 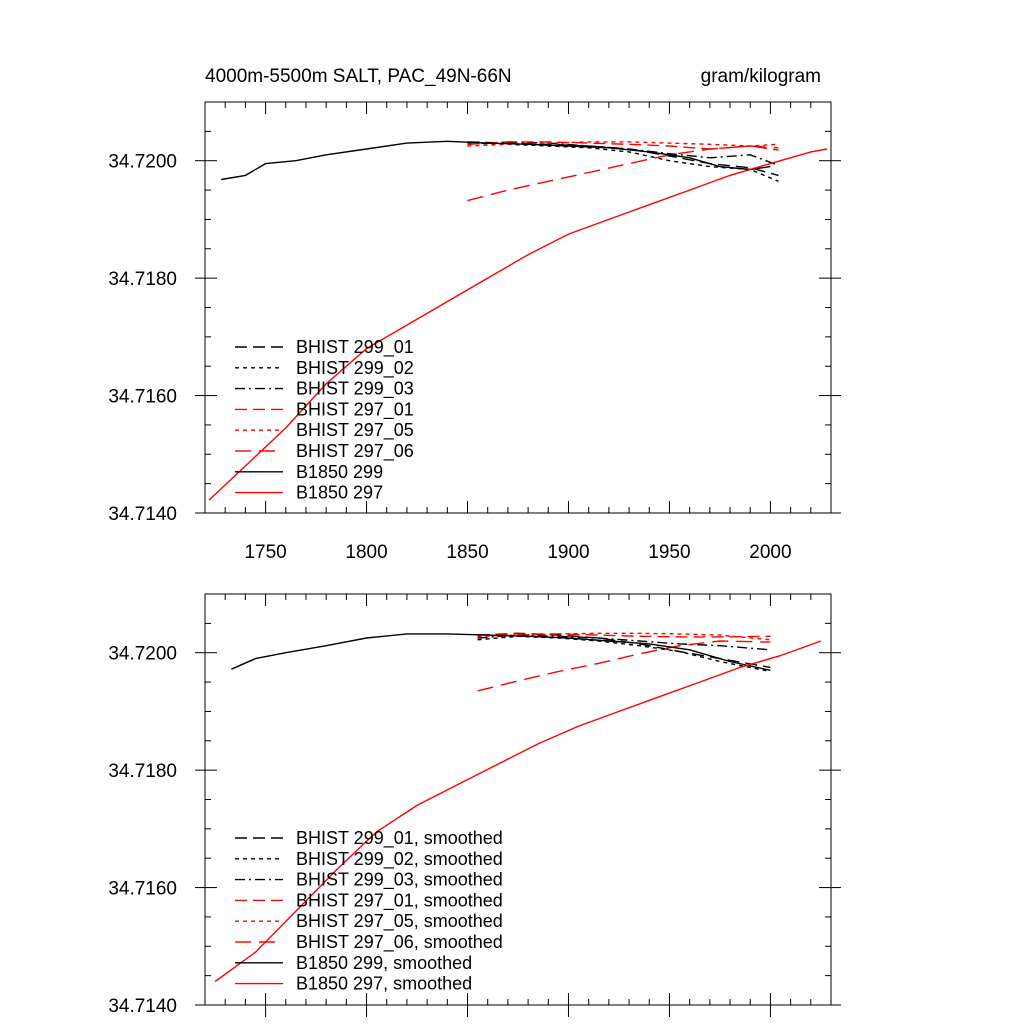 I want to click on x-tick-label: 1950, so click(x=669, y=552).